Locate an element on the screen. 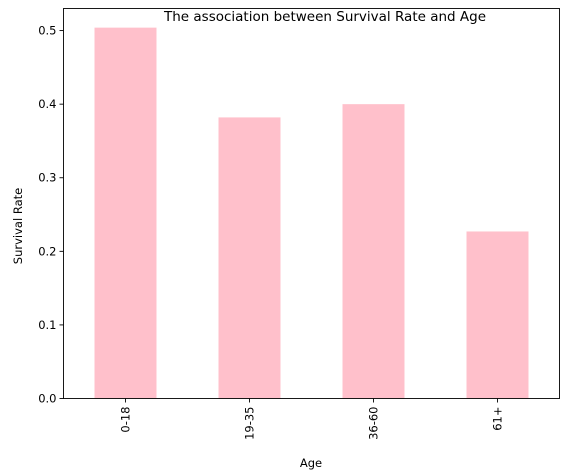 The height and width of the screenshot is (475, 579). y-tick-label: 0.5 is located at coordinates (47, 31).